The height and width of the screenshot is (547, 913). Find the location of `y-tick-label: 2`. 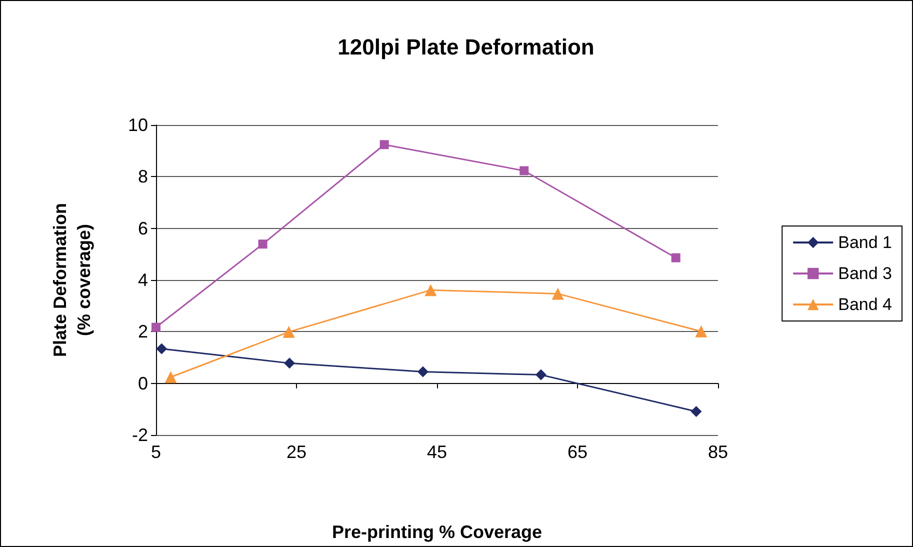

y-tick-label: 2 is located at coordinates (143, 332).